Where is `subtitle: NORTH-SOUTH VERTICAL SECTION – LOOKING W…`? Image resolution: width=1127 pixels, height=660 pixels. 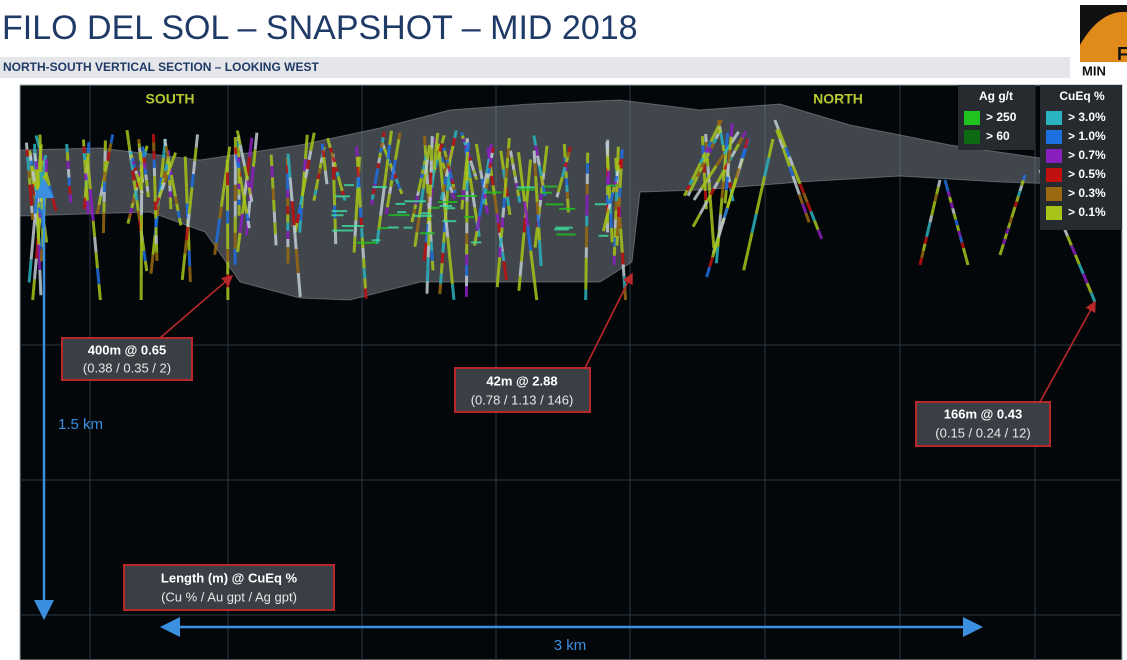
subtitle: NORTH-SOUTH VERTICAL SECTION – LOOKING W… is located at coordinates (161, 67).